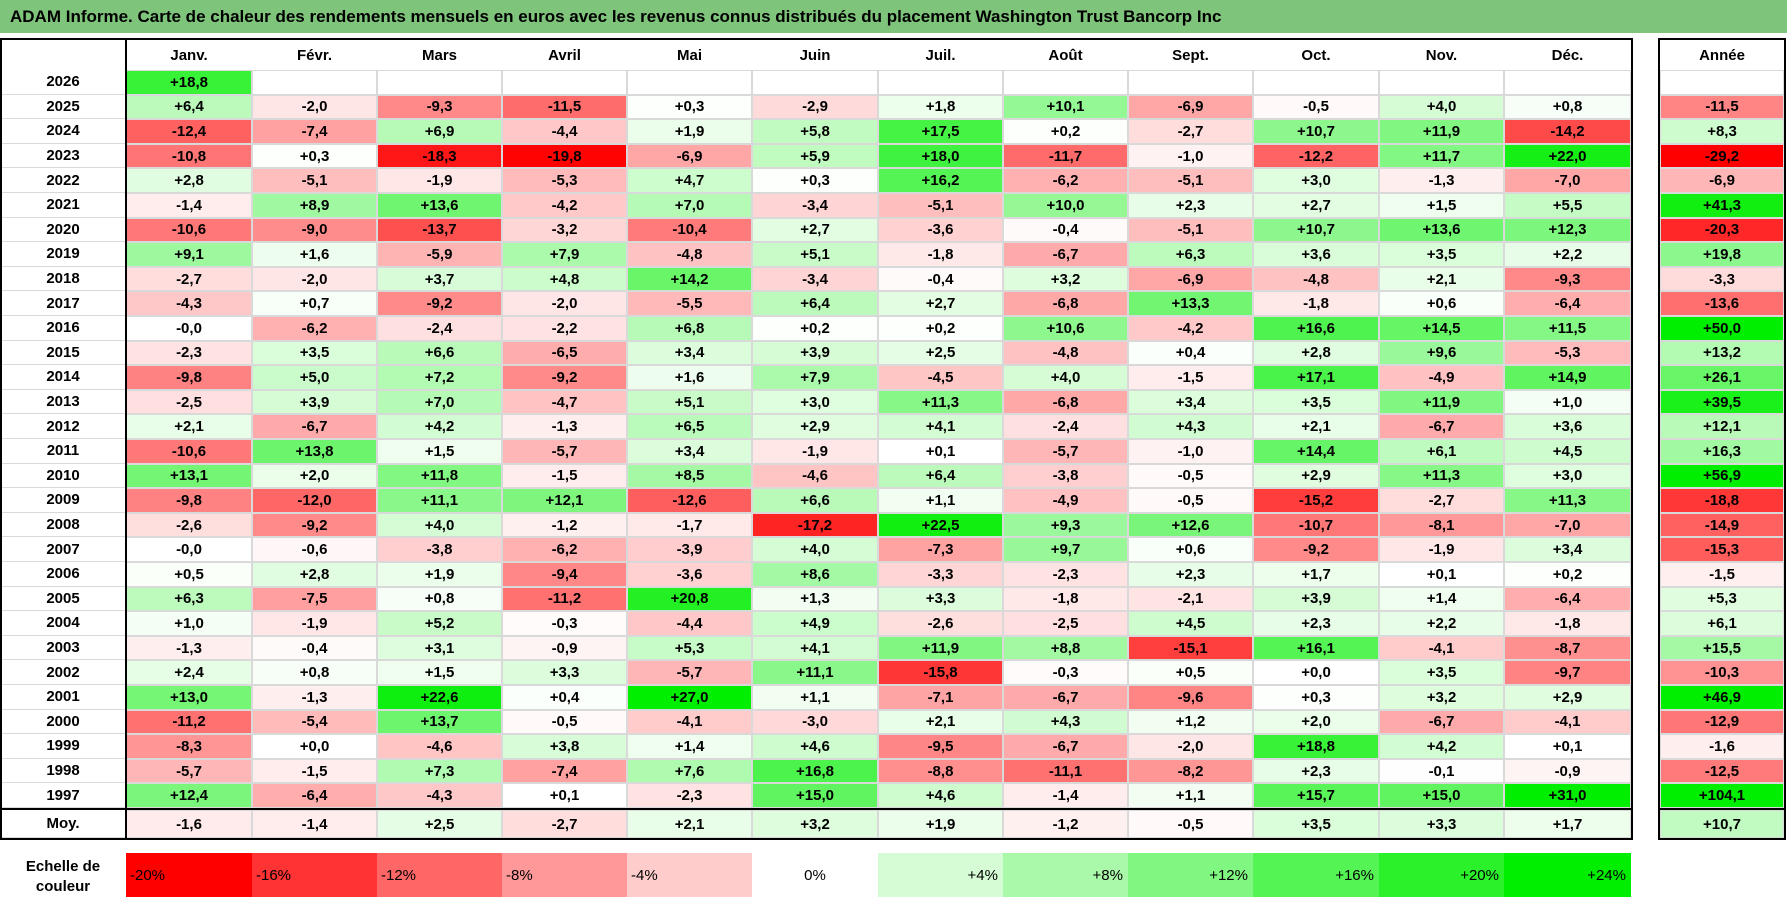  What do you see at coordinates (1441, 476) in the screenshot?
I see `heatmap-cell: +11,3` at bounding box center [1441, 476].